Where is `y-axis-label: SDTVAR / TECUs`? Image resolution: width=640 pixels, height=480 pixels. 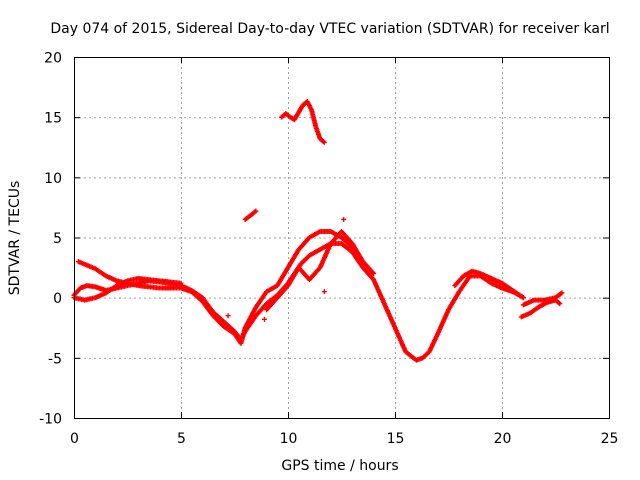 y-axis-label: SDTVAR / TECUs is located at coordinates (15, 238).